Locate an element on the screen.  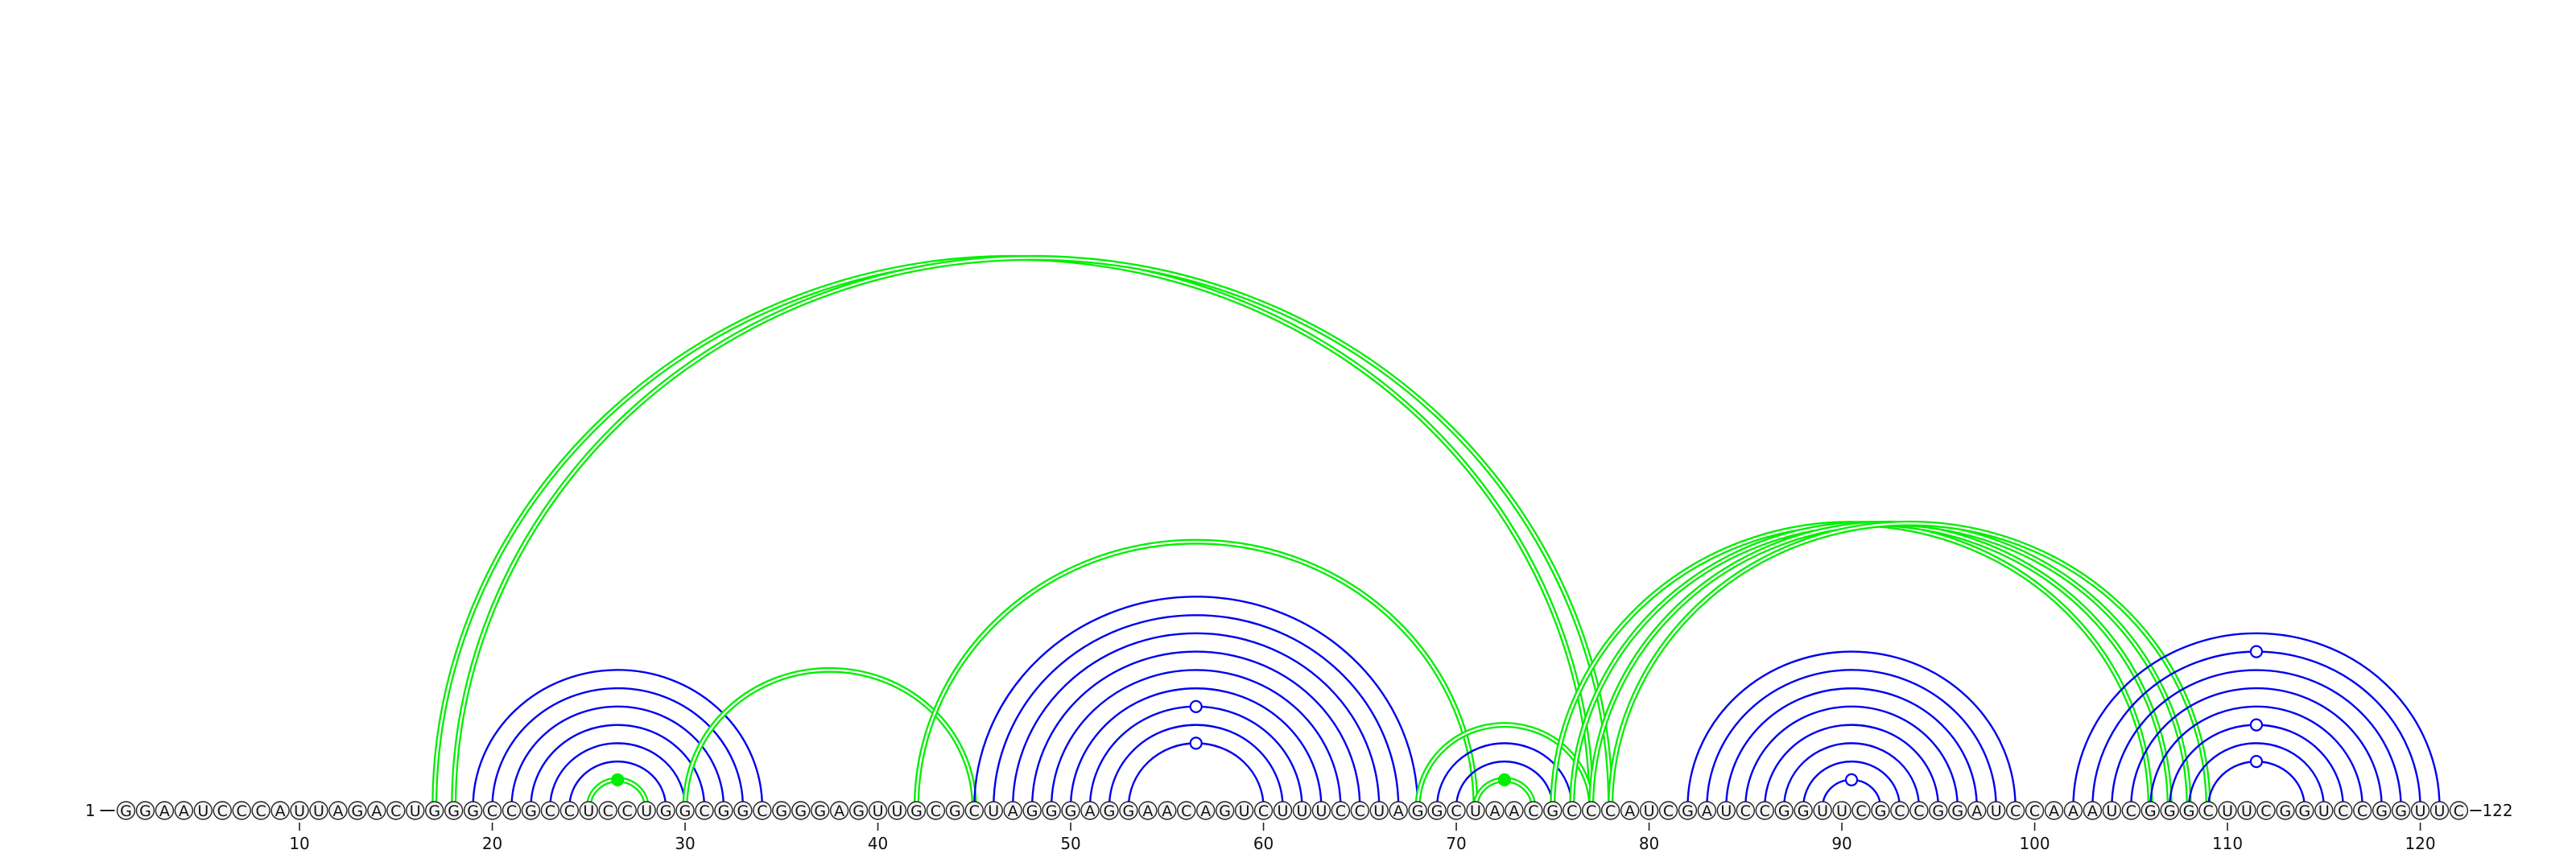
tick-label: 60 is located at coordinates (1263, 844).